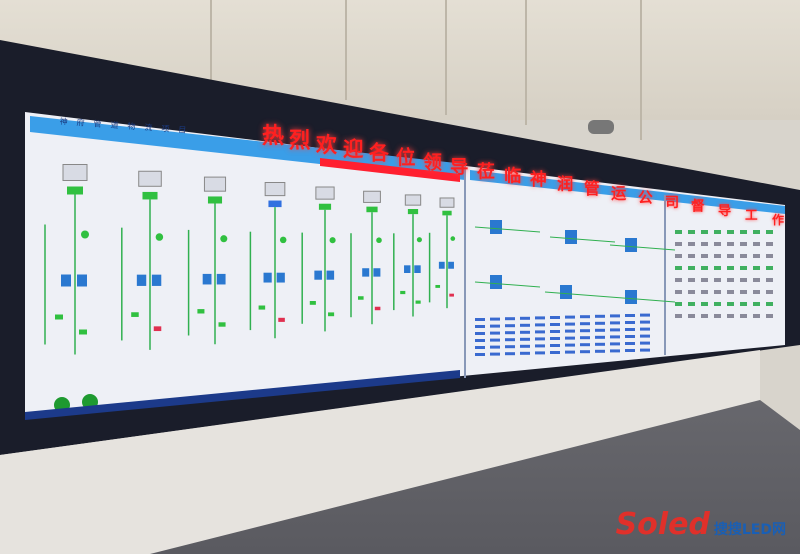 The image size is (800, 554). I want to click on banner-char: 管, so click(592, 189).